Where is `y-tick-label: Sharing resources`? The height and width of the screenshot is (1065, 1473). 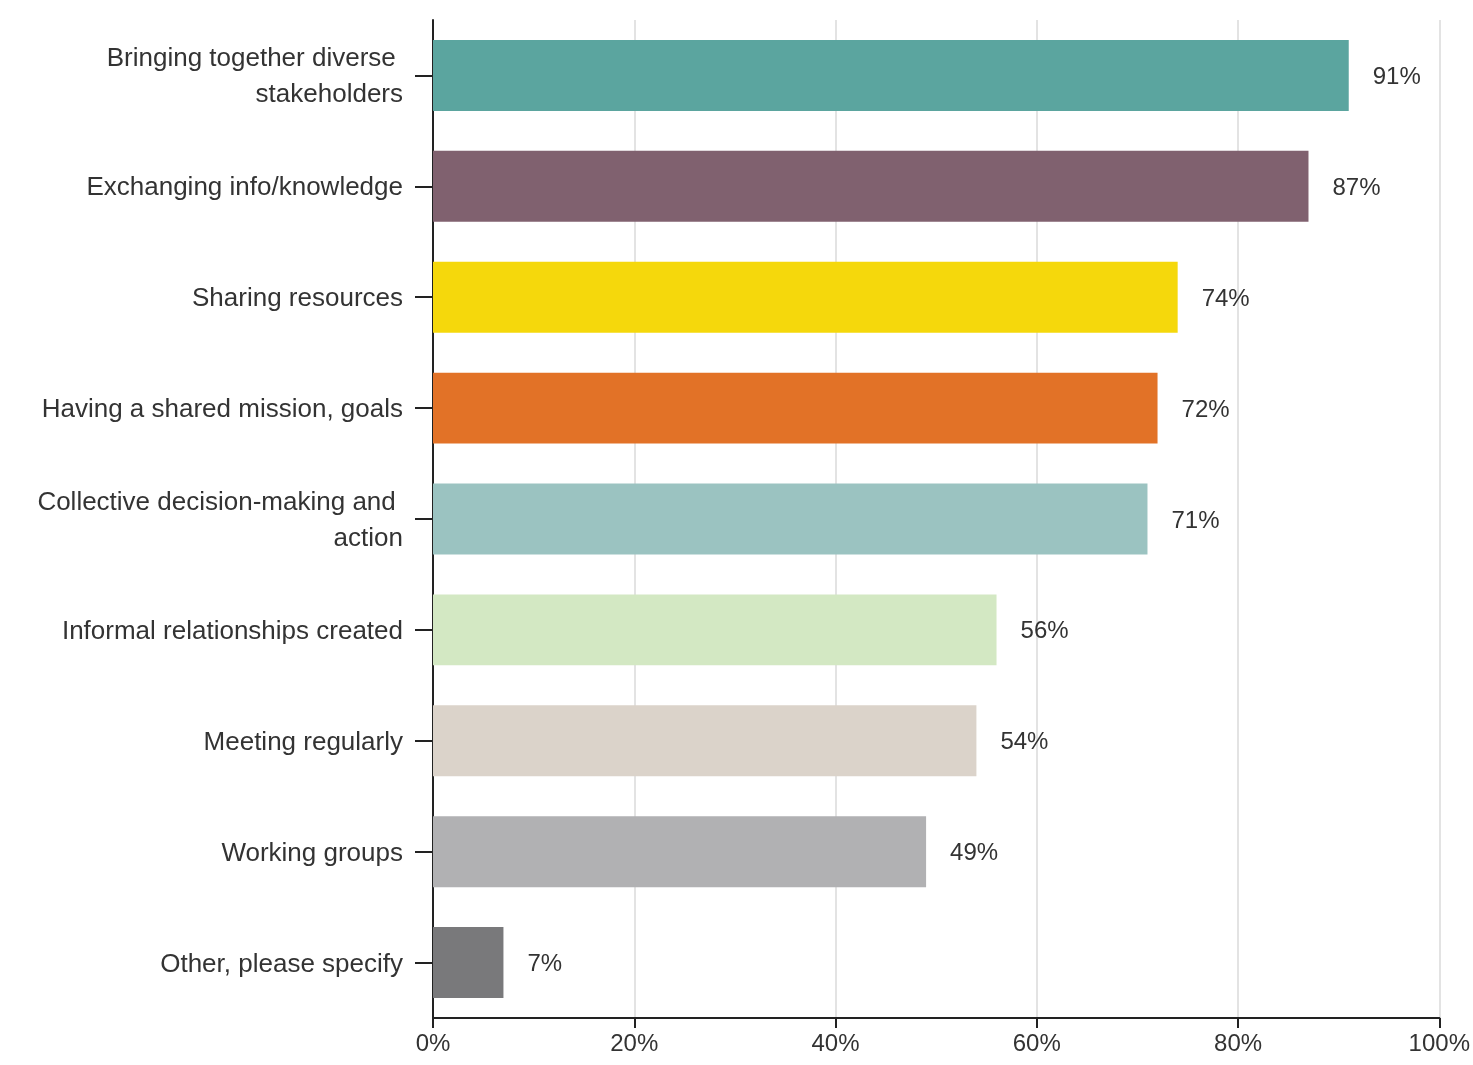
y-tick-label: Sharing resources is located at coordinates (297, 297).